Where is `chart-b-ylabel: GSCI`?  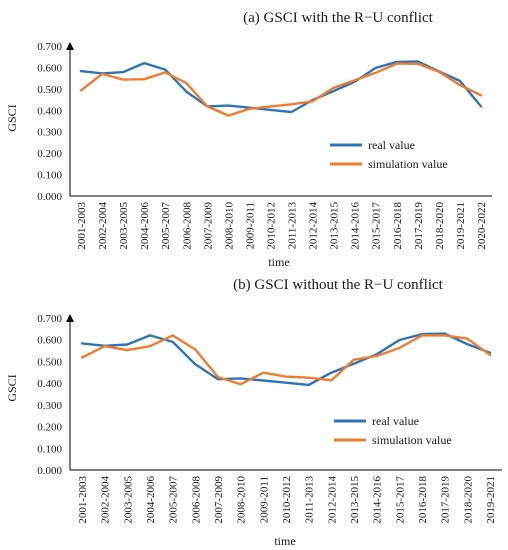
chart-b-ylabel: GSCI is located at coordinates (12, 387).